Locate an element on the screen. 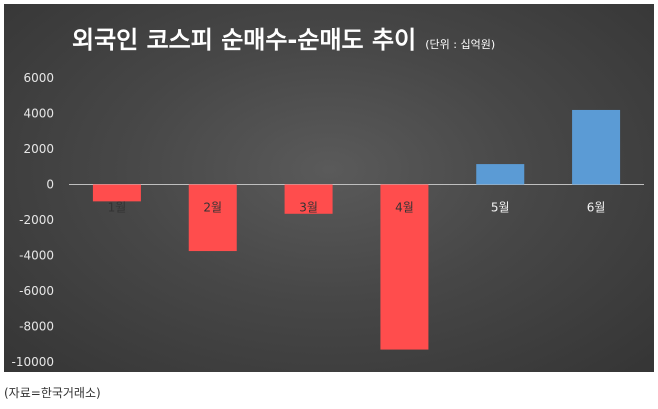  category-label: 5월 is located at coordinates (500, 208).